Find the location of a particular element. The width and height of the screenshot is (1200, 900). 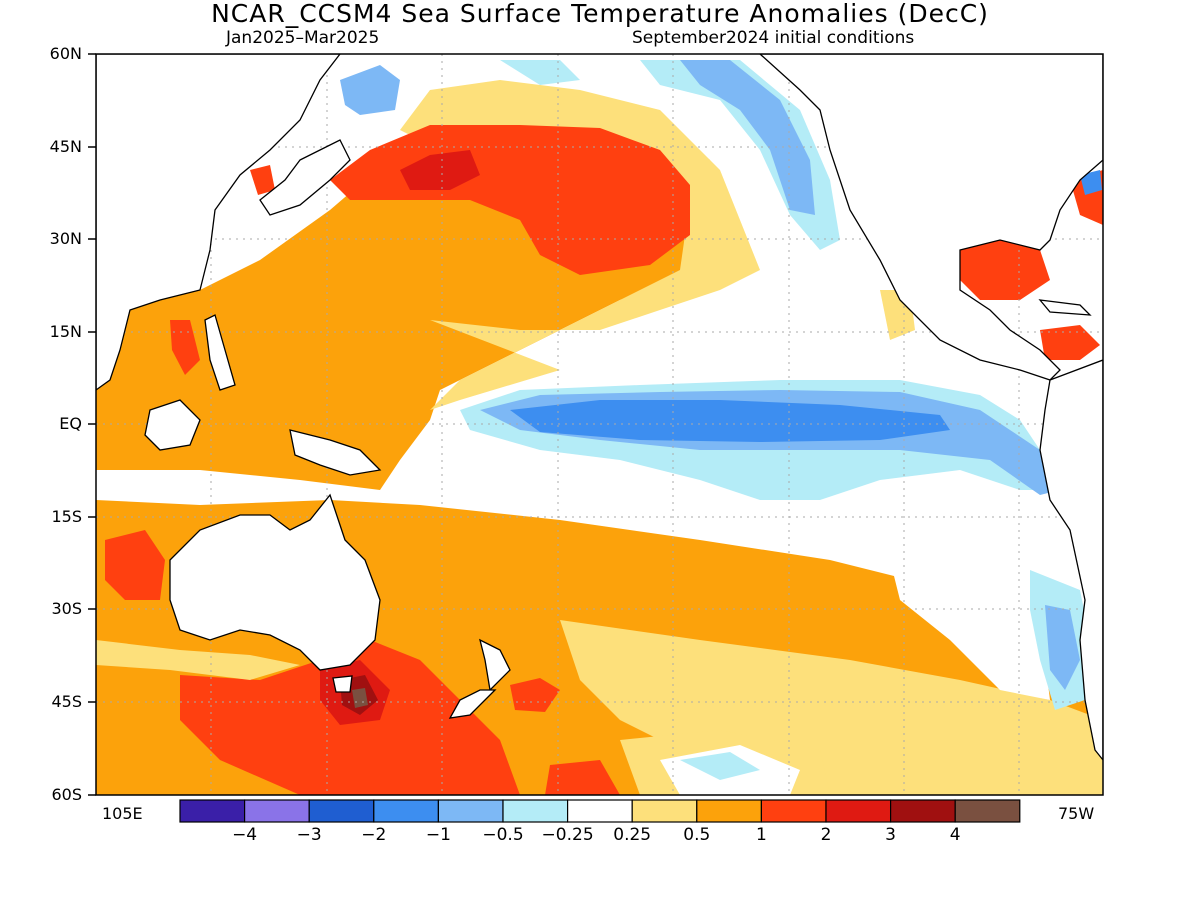

bering-cool-patch is located at coordinates (540, 72).